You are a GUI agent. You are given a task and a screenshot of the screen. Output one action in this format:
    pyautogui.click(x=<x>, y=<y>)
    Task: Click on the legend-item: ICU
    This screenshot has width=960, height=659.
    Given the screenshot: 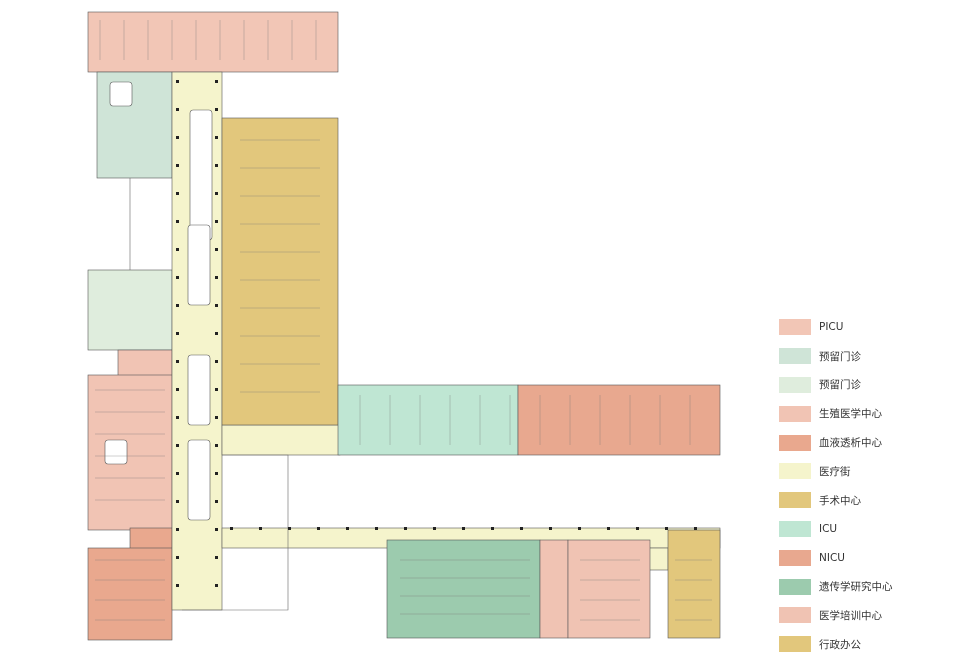 What is the action you would take?
    pyautogui.click(x=836, y=529)
    